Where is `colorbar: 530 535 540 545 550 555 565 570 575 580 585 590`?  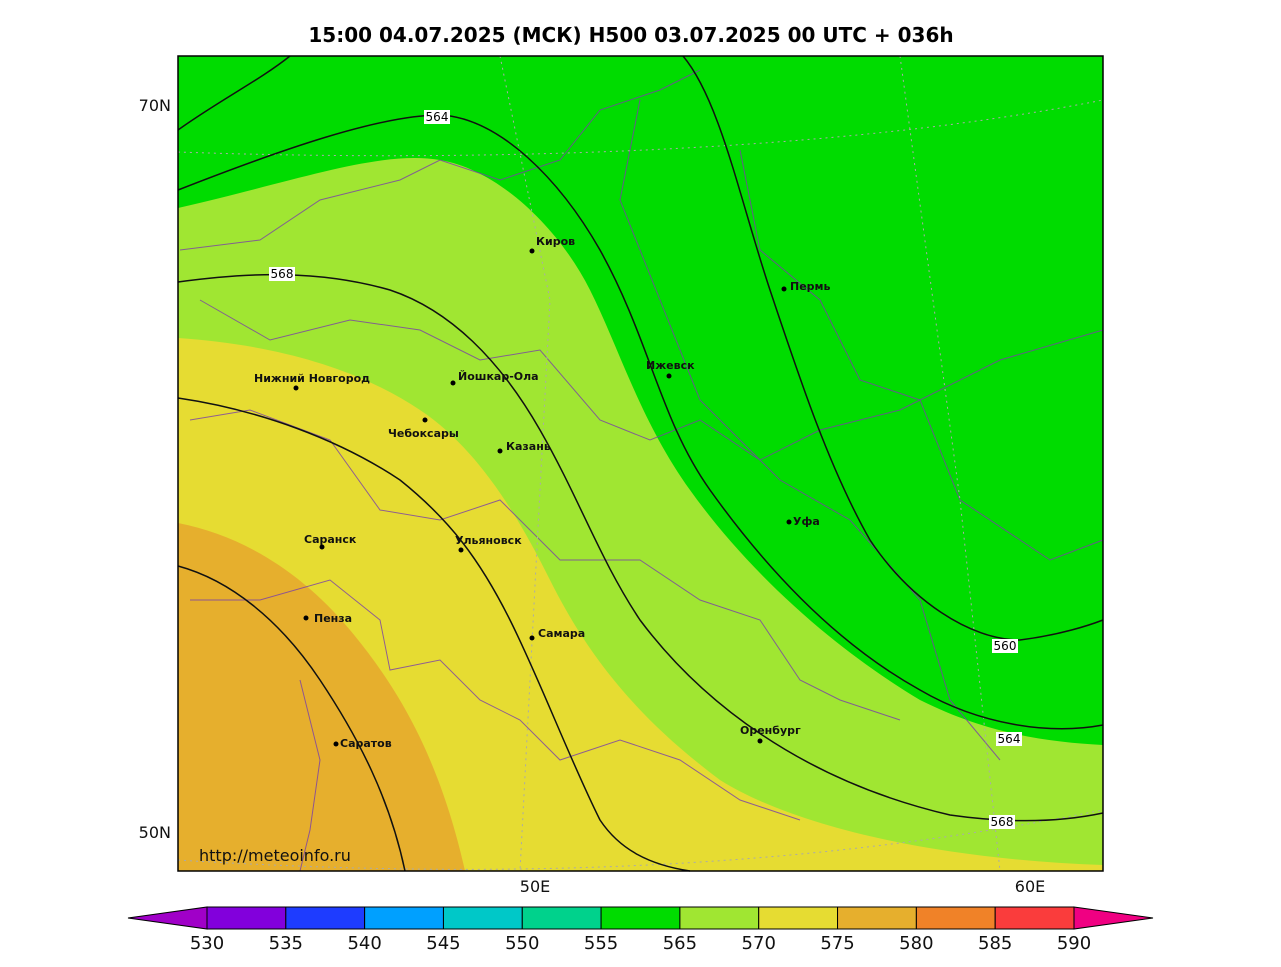 colorbar: 530 535 540 545 550 555 565 570 575 580 585 590 is located at coordinates (640, 930).